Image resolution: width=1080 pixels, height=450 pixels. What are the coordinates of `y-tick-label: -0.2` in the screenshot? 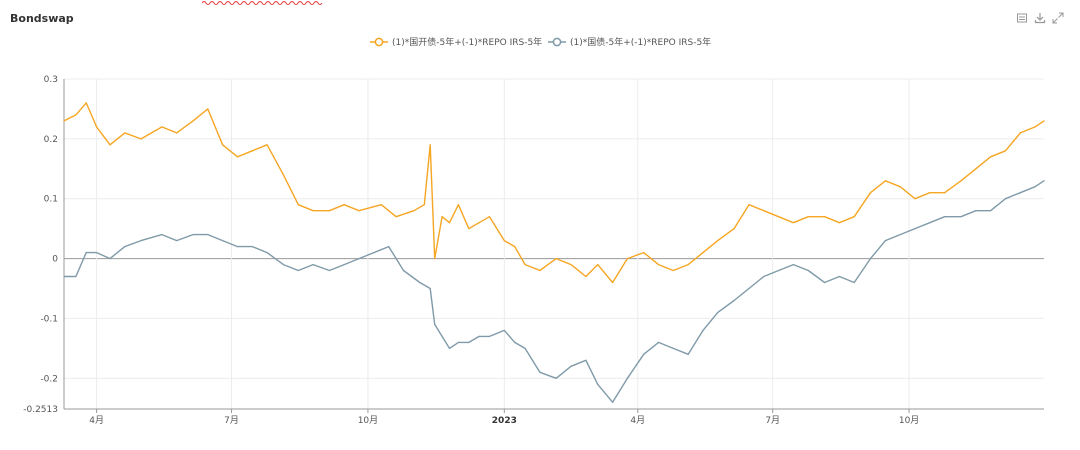 It's located at (49, 379).